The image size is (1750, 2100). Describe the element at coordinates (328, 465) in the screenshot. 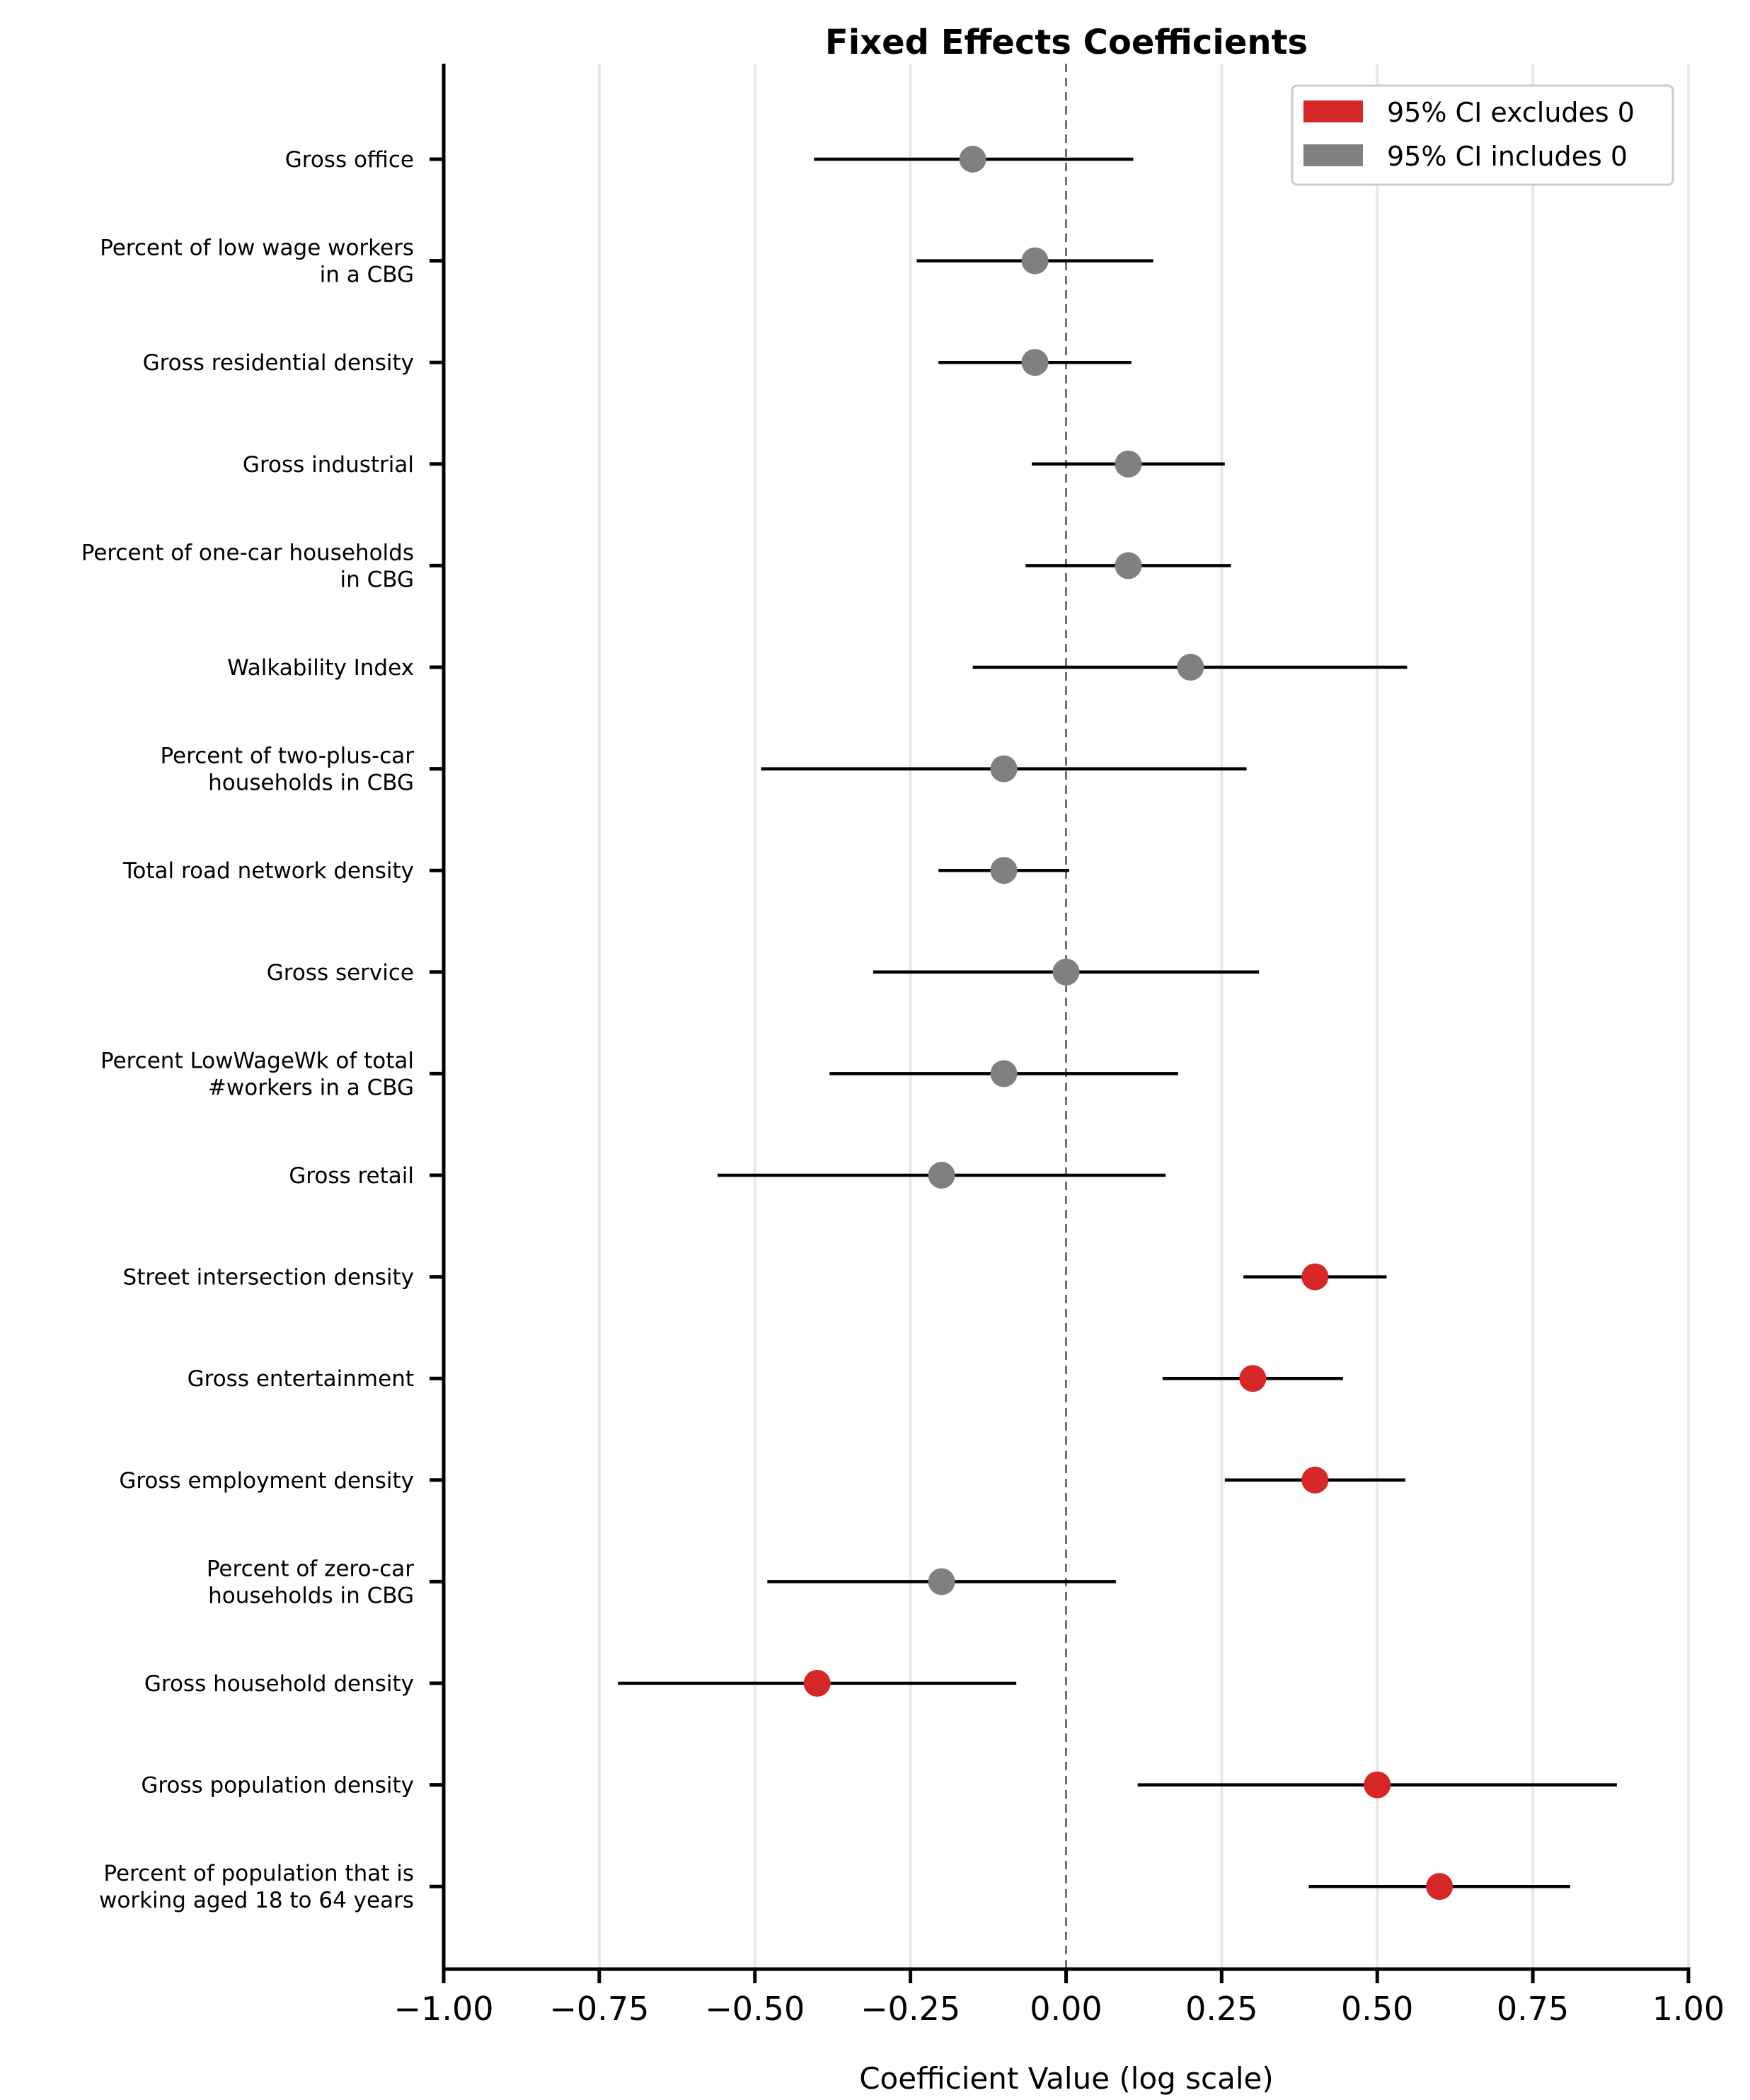

I see `y-tick-label: Gross industrial` at that location.